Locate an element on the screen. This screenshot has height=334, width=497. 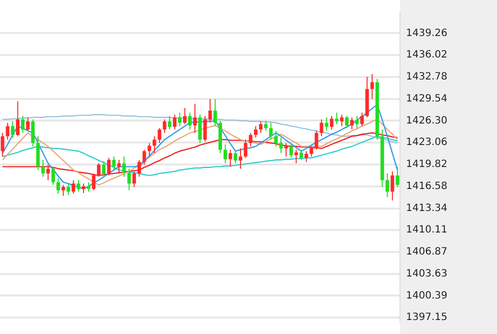
y-tick-label: 1432.78 is located at coordinates (427, 77).